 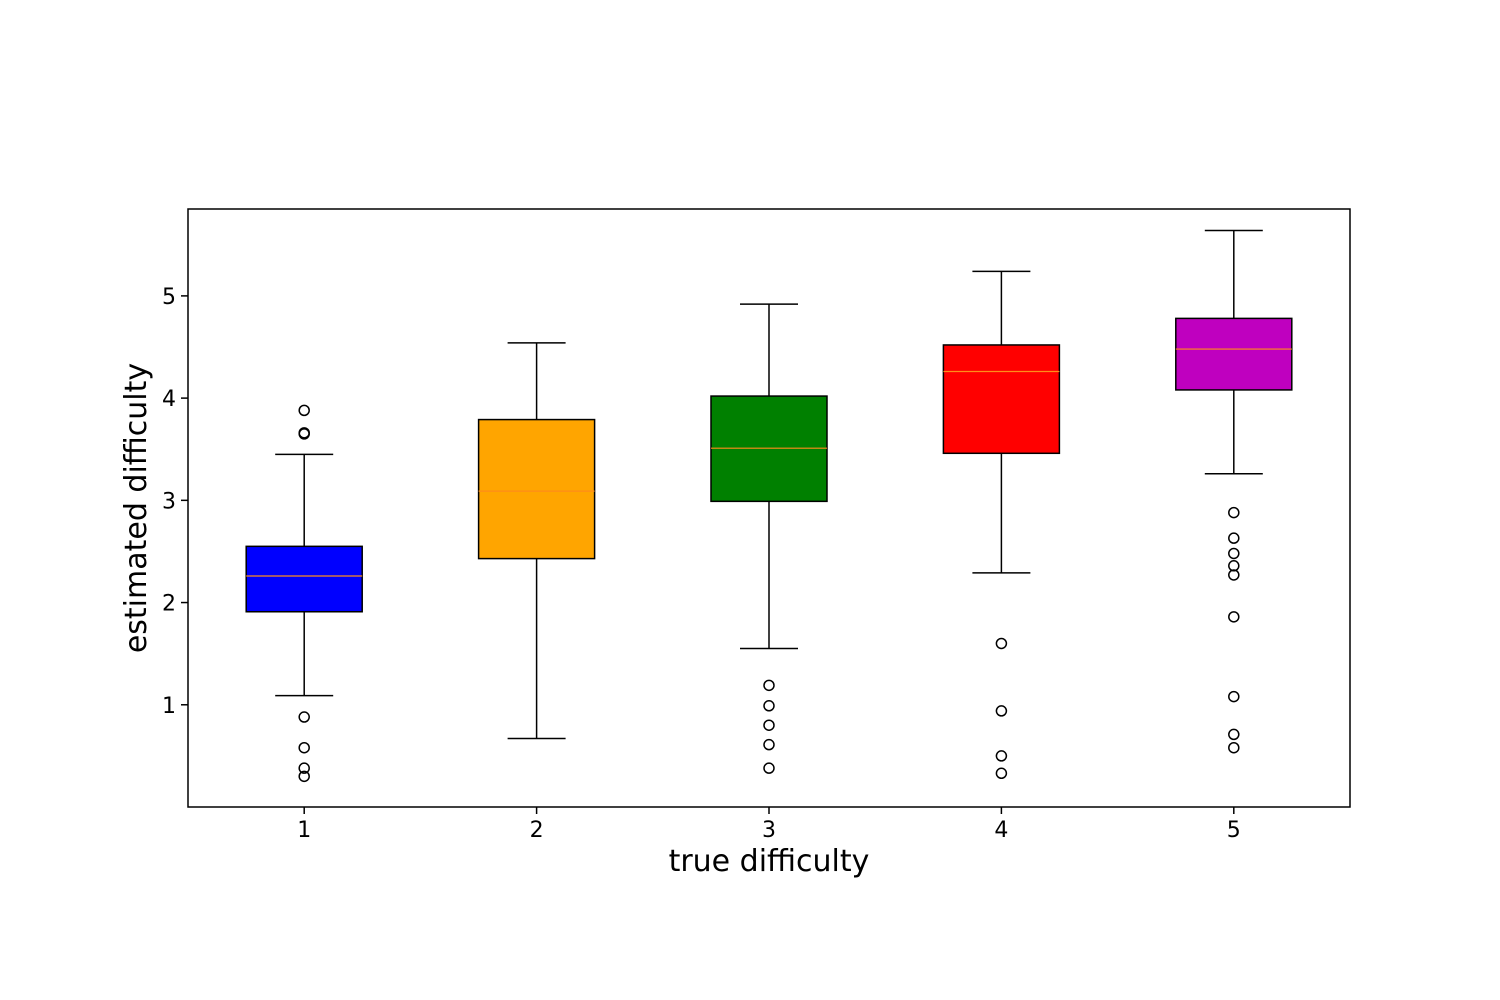 What do you see at coordinates (769, 830) in the screenshot?
I see `x-tick-label: 3` at bounding box center [769, 830].